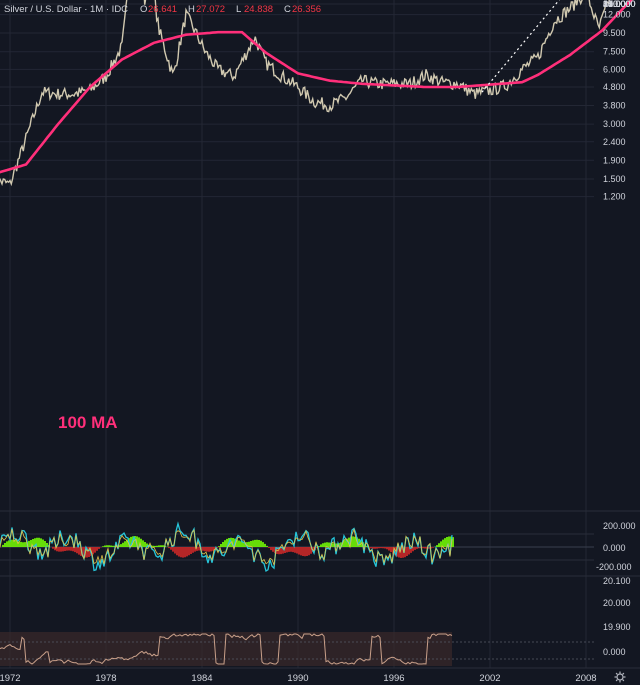  What do you see at coordinates (614, 87) in the screenshot?
I see `y-tick-label: 4.800` at bounding box center [614, 87].